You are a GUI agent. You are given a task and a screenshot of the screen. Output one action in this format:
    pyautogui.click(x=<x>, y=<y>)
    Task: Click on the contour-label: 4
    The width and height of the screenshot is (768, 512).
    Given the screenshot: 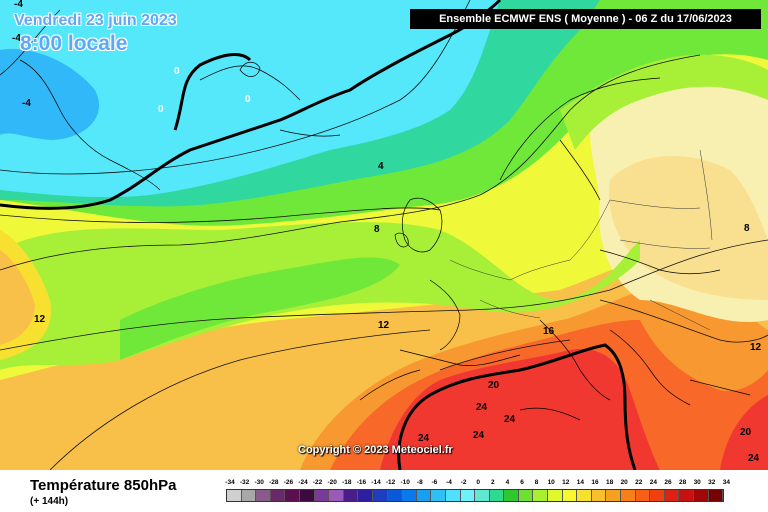 What is the action you would take?
    pyautogui.click(x=381, y=166)
    